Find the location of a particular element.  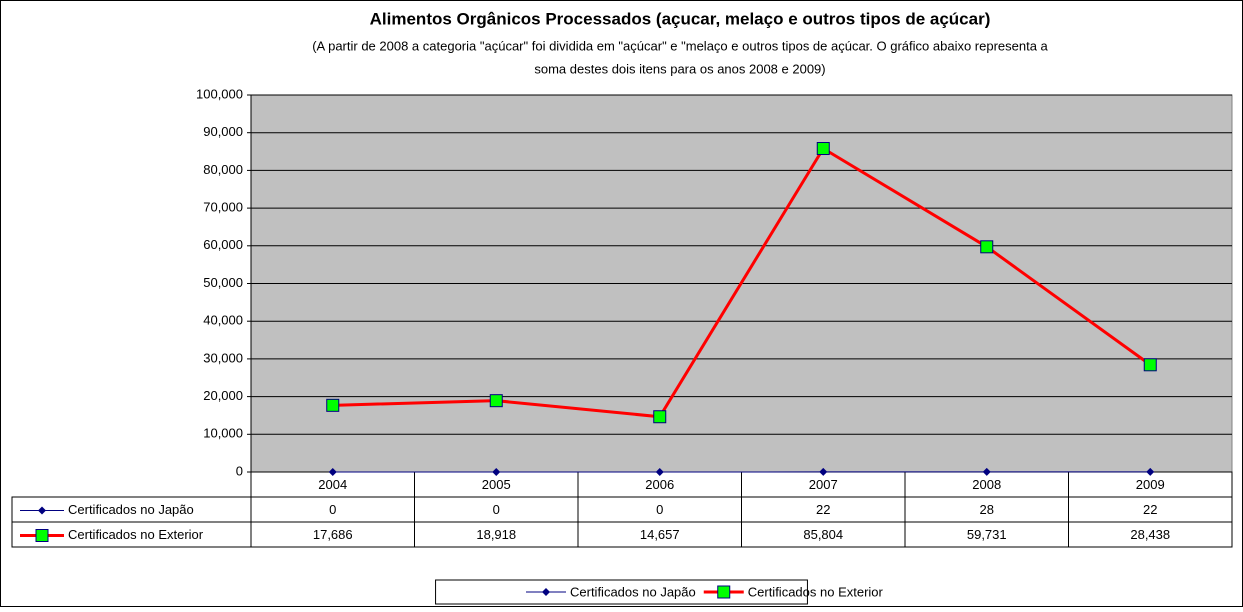

y-tick-label: 10,000 is located at coordinates (223, 433).